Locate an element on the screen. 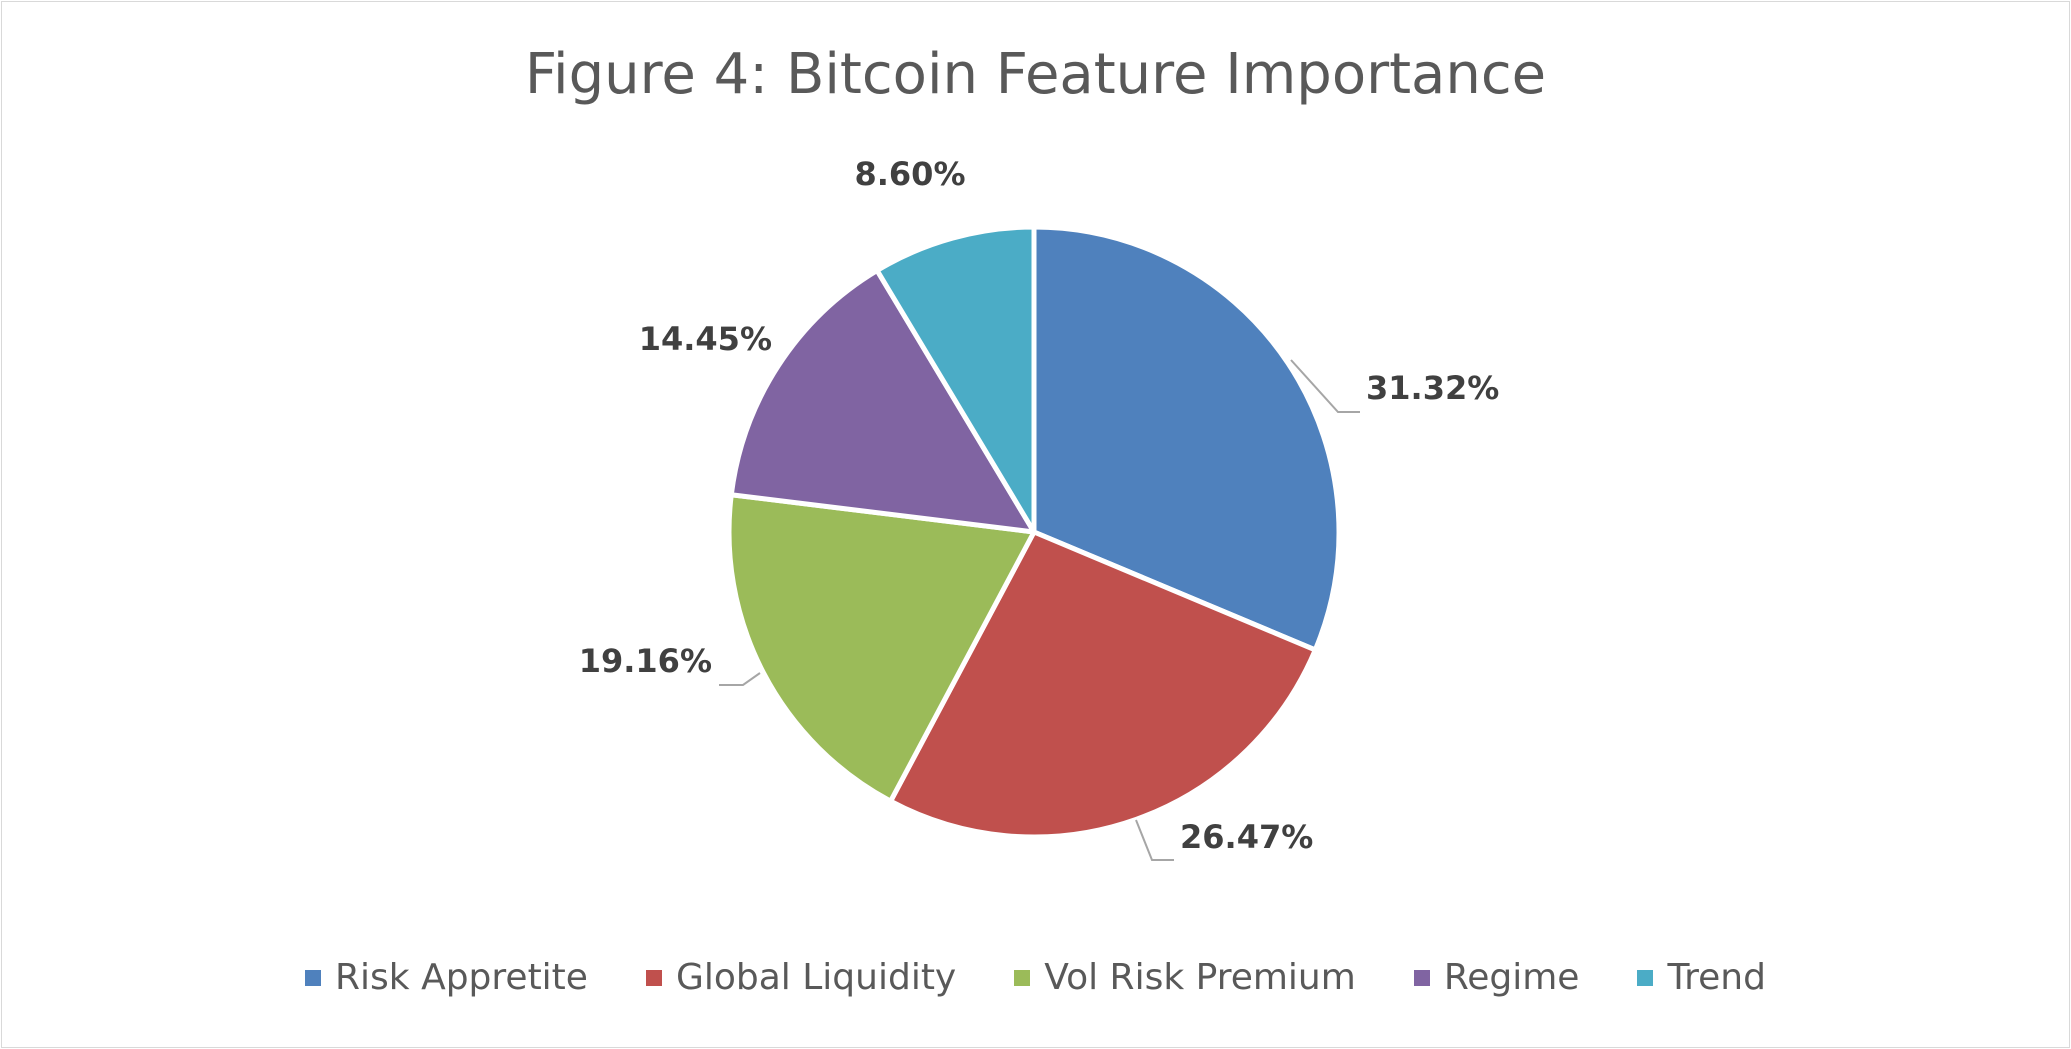  data-label: 19.16% is located at coordinates (645, 661).